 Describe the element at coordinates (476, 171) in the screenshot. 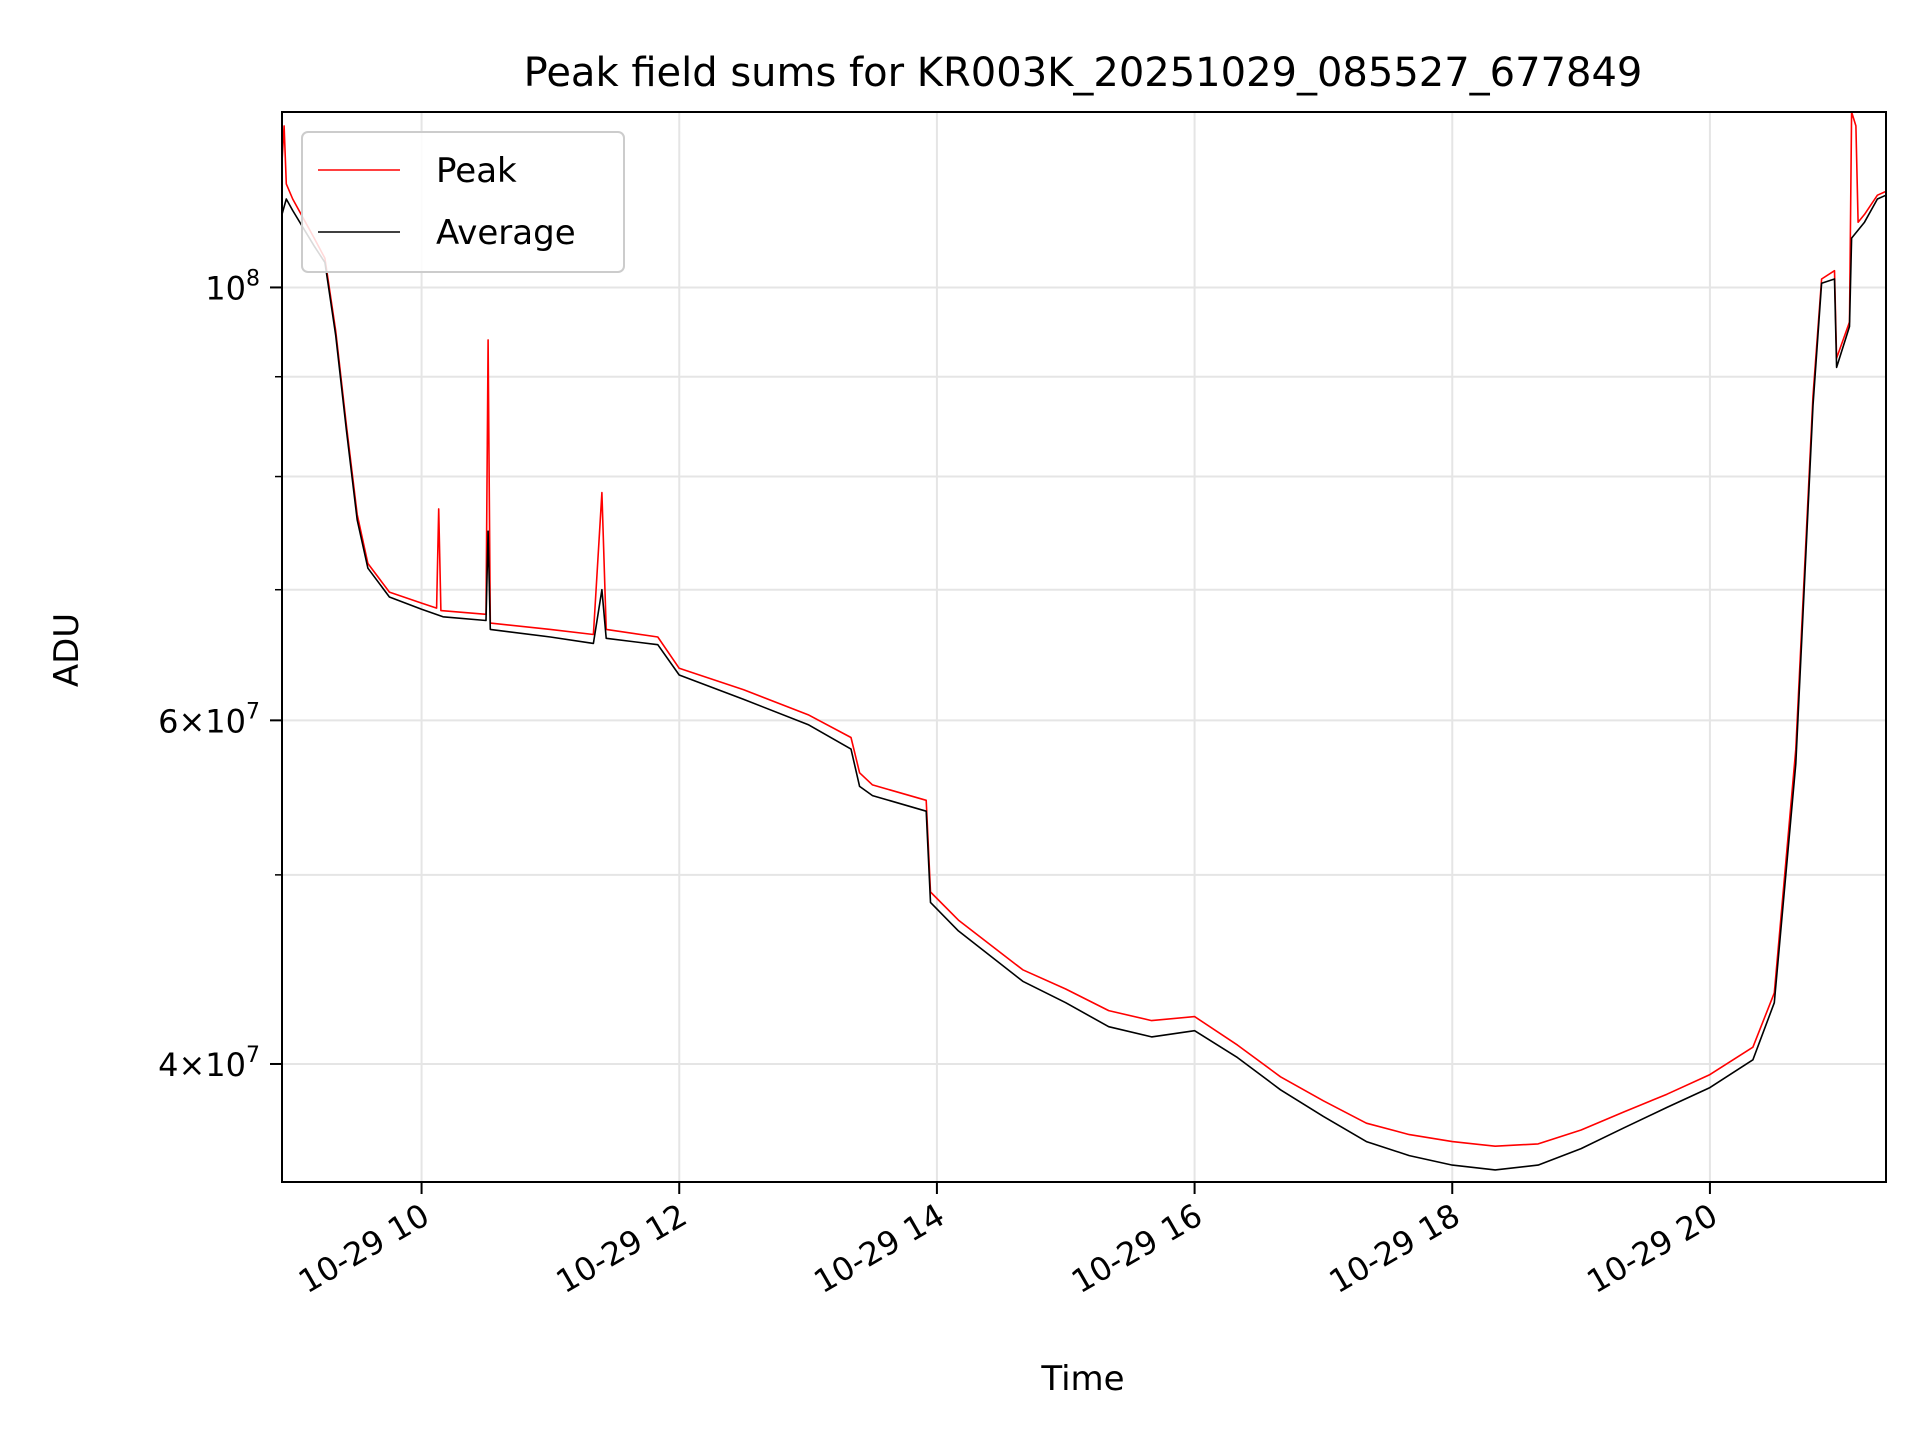

I see `legend-label-peak: Peak` at that location.